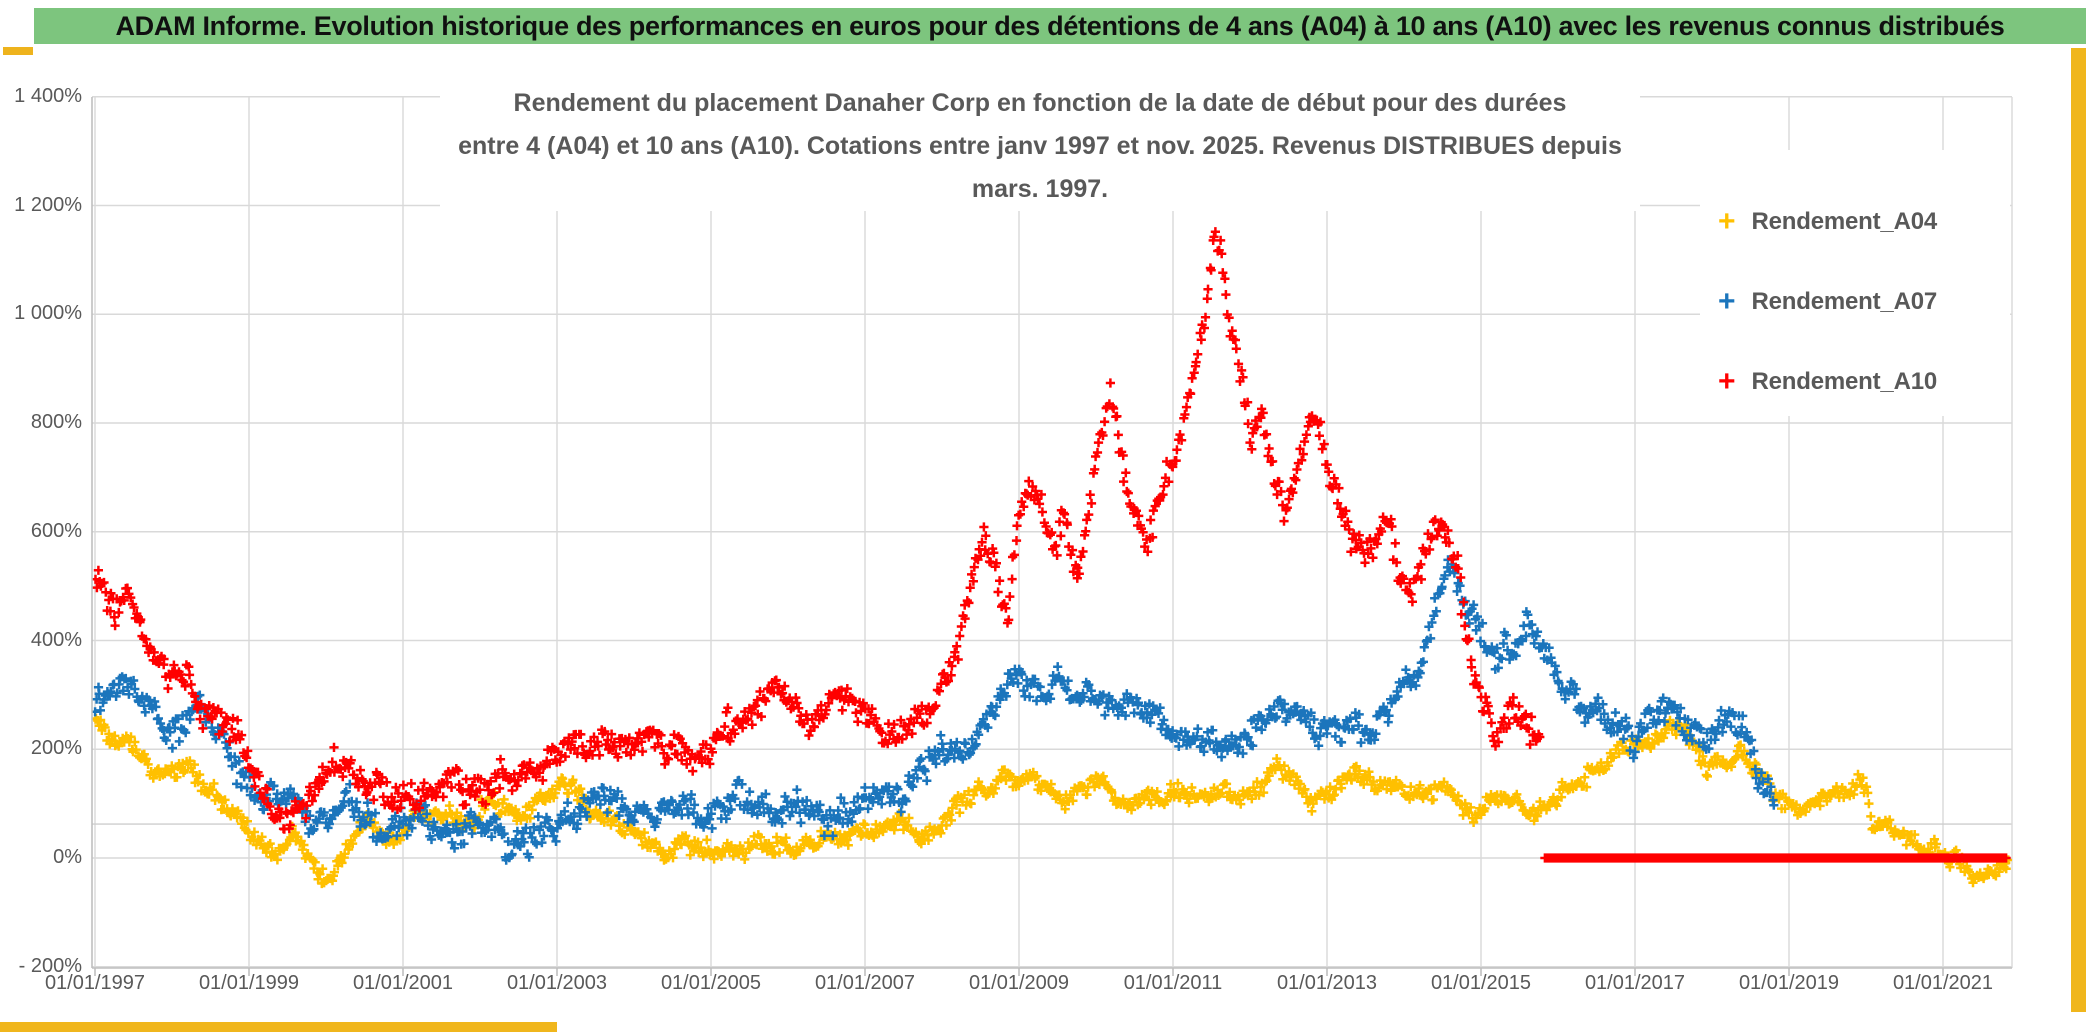 The height and width of the screenshot is (1032, 2086). Describe the element at coordinates (557, 983) in the screenshot. I see `x-tick-label: 01/01/2003` at that location.